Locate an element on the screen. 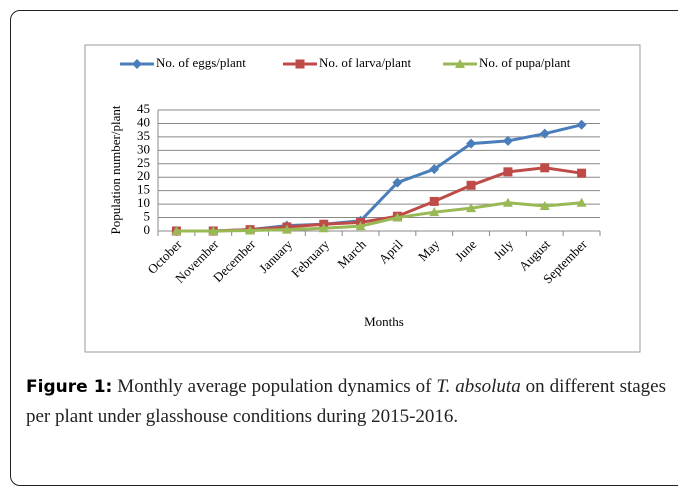 Image resolution: width=678 pixels, height=494 pixels. y-tick-label: 10 is located at coordinates (143, 202).